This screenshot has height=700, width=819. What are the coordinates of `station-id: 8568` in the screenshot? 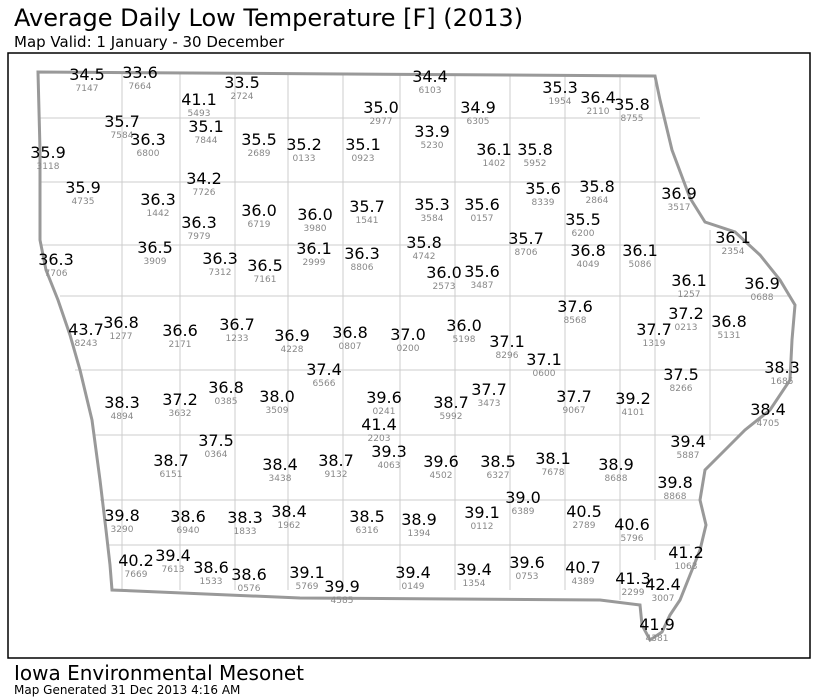 It's located at (575, 321).